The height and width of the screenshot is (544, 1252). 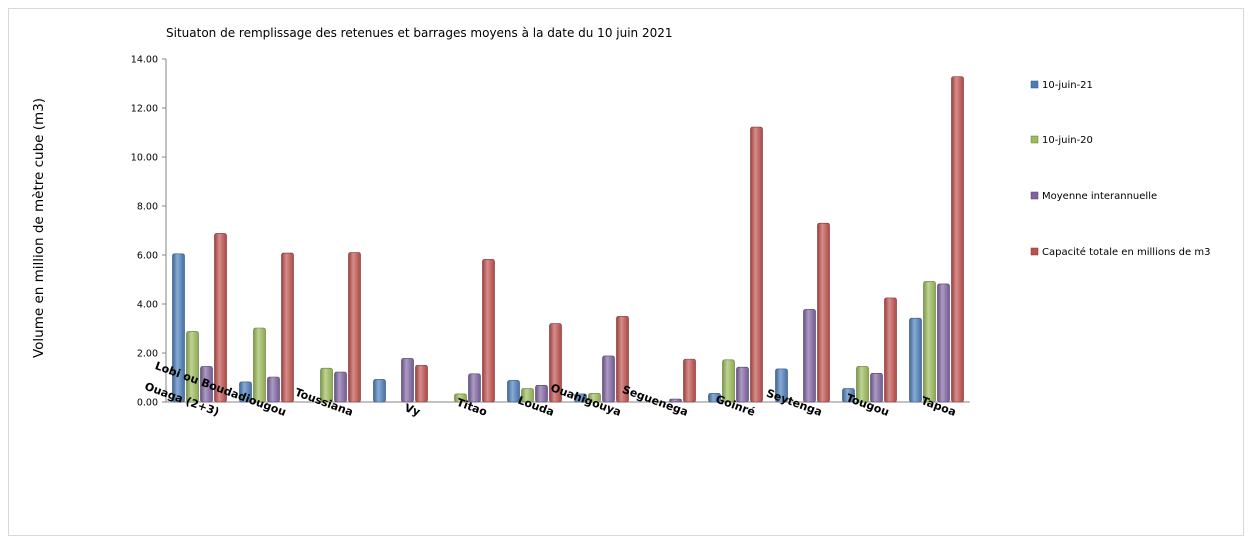 I want to click on legend-label: Capacité totale en millions de m3, so click(x=1126, y=252).